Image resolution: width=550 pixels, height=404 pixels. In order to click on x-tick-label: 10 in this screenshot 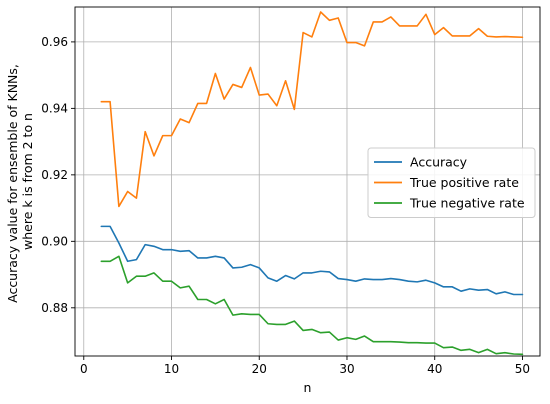, I will do `click(171, 369)`.